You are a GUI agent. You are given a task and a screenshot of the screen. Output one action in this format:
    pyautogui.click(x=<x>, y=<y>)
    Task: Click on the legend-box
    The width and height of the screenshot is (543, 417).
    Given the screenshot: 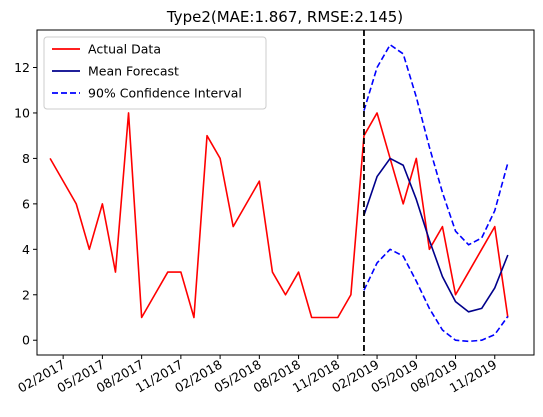 What is the action you would take?
    pyautogui.click(x=155, y=73)
    